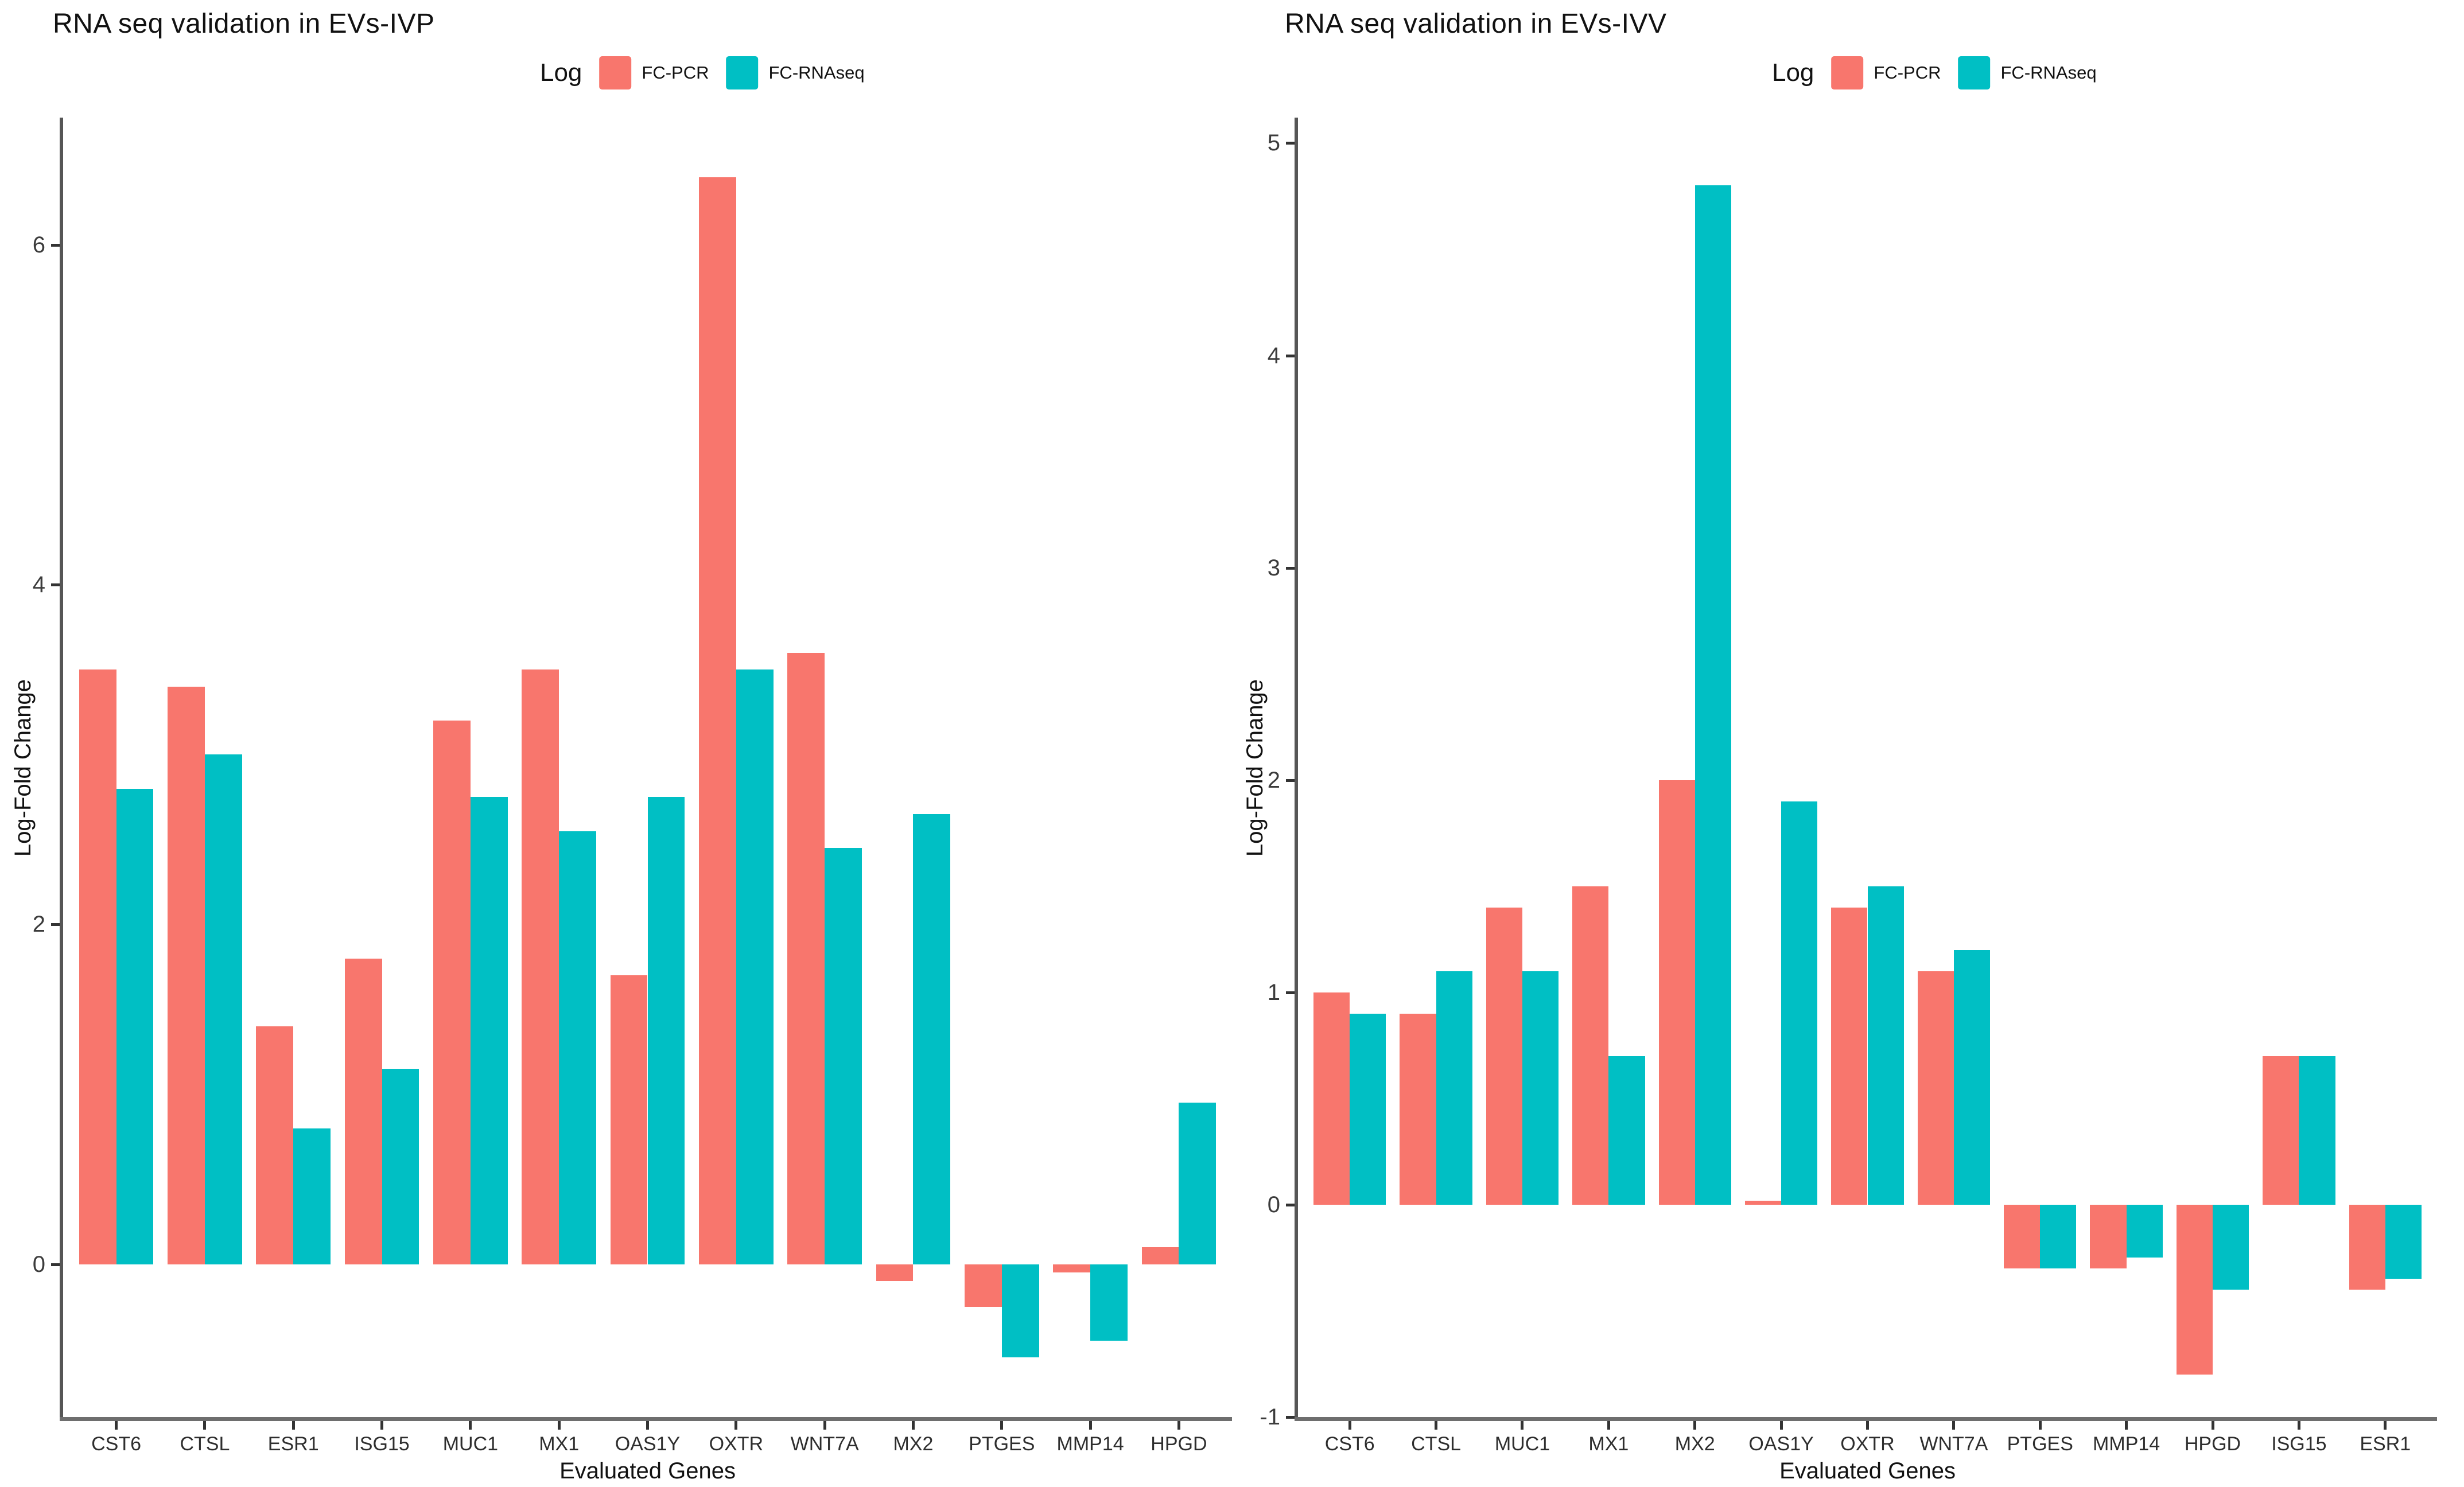 The height and width of the screenshot is (1487, 2464). What do you see at coordinates (23, 768) in the screenshot?
I see `y-axis-title: Log-Fold Change` at bounding box center [23, 768].